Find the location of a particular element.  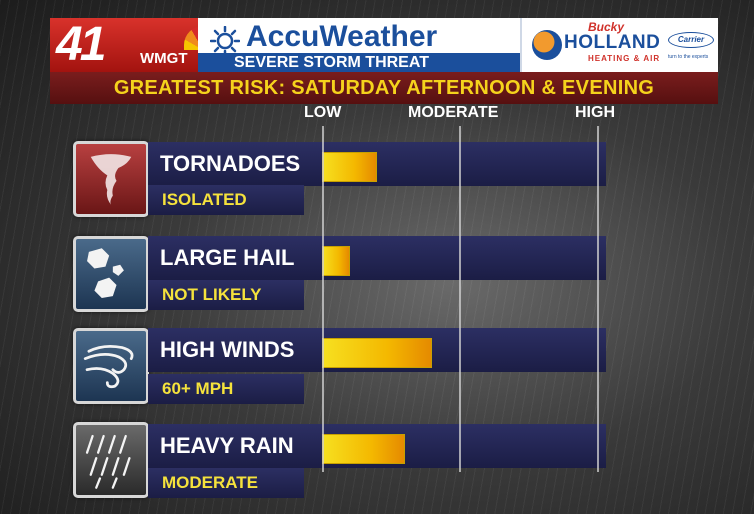

threat-label-tornadoes: TORNADOES is located at coordinates (235, 164).